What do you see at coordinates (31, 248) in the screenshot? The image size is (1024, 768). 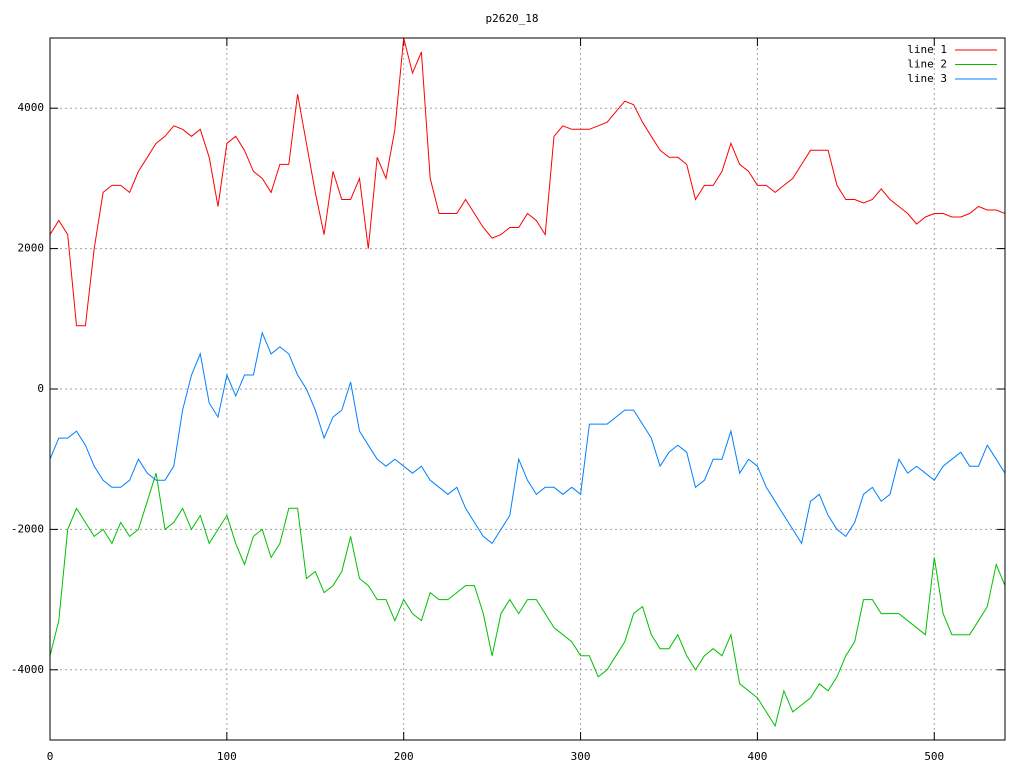 I see `y-tick-label: 2000` at bounding box center [31, 248].